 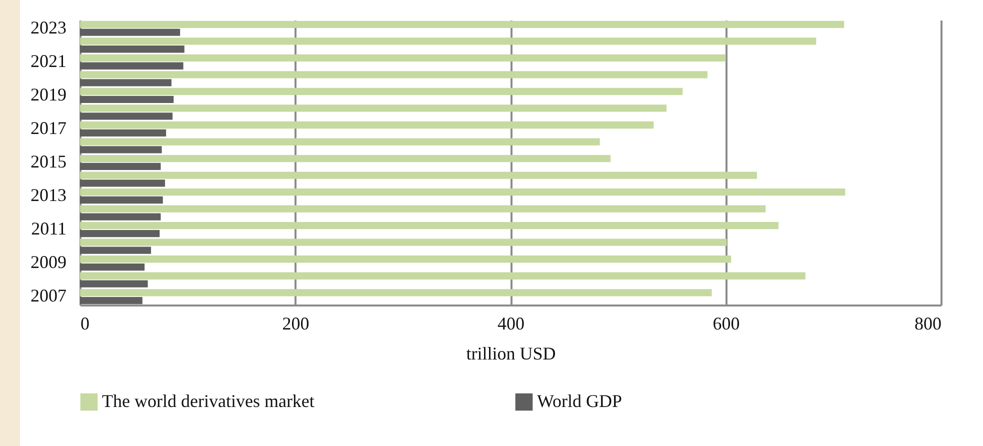 What do you see at coordinates (48, 60) in the screenshot?
I see `y-tick-label: 2021` at bounding box center [48, 60].